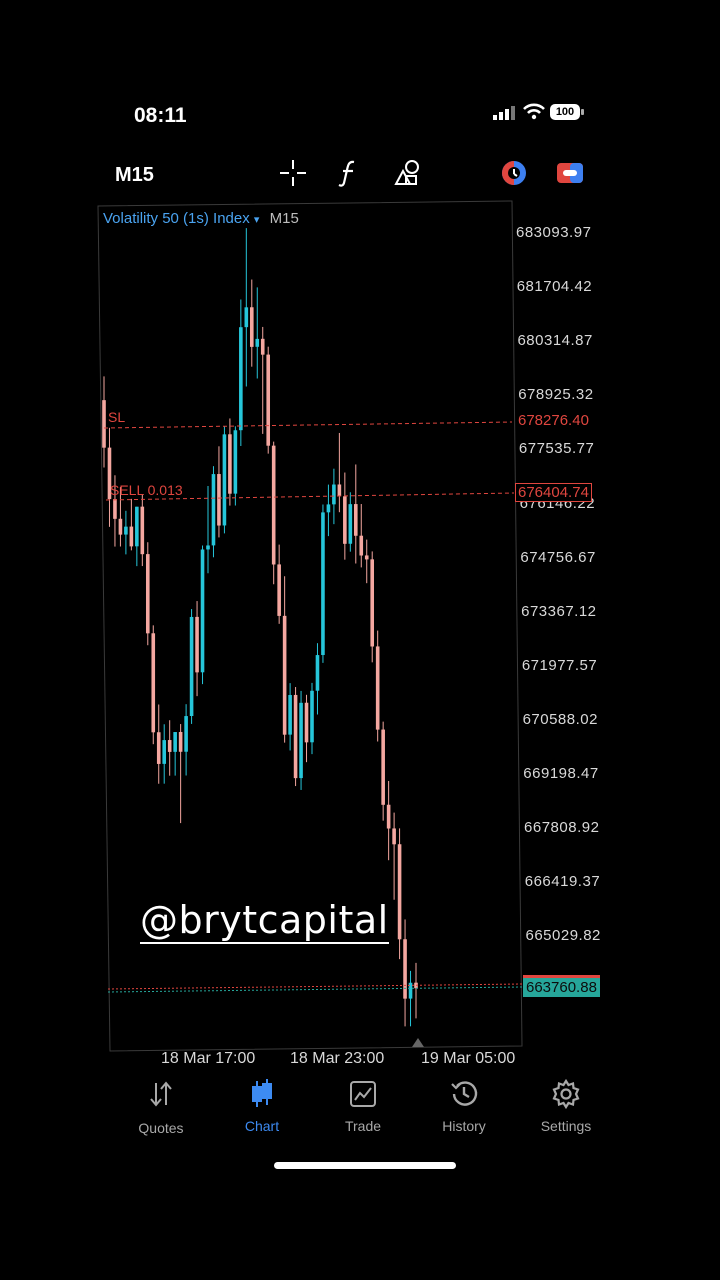 This screenshot has height=1280, width=720. I want to click on objects-icon, so click(407, 173).